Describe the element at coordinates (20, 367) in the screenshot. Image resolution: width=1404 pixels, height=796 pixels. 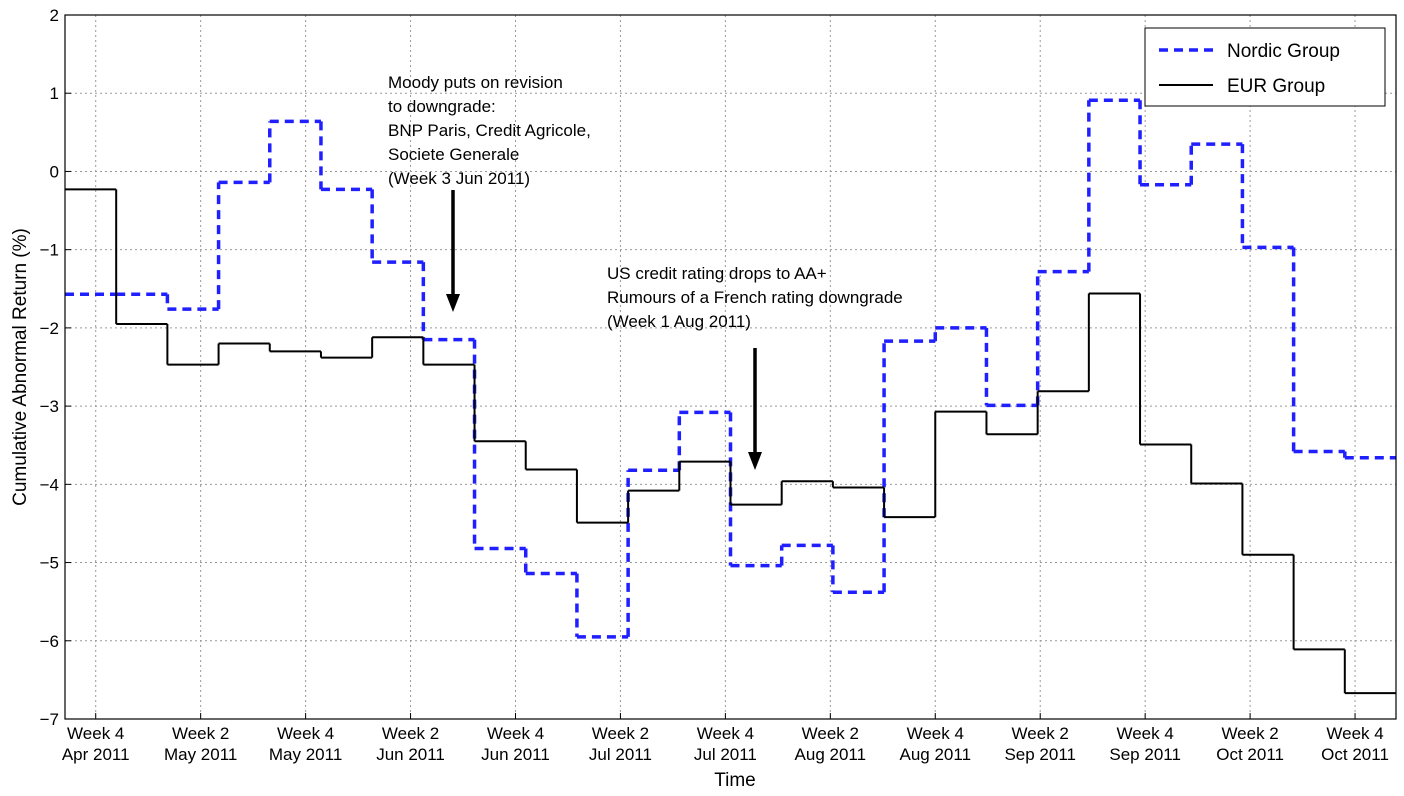
I see `y-axis-label: Cumulative Abnormal Return (%)` at that location.